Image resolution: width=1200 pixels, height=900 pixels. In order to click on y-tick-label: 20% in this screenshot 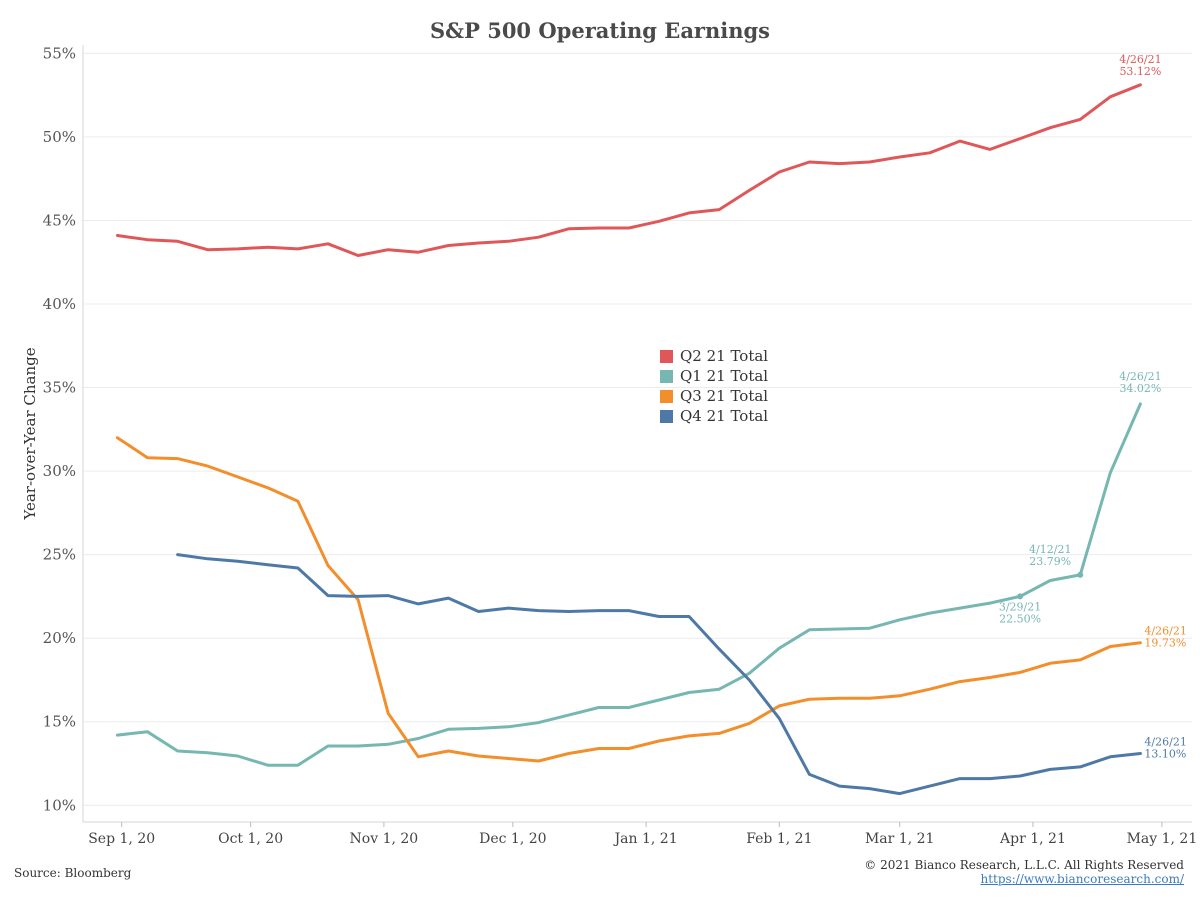, I will do `click(59, 638)`.